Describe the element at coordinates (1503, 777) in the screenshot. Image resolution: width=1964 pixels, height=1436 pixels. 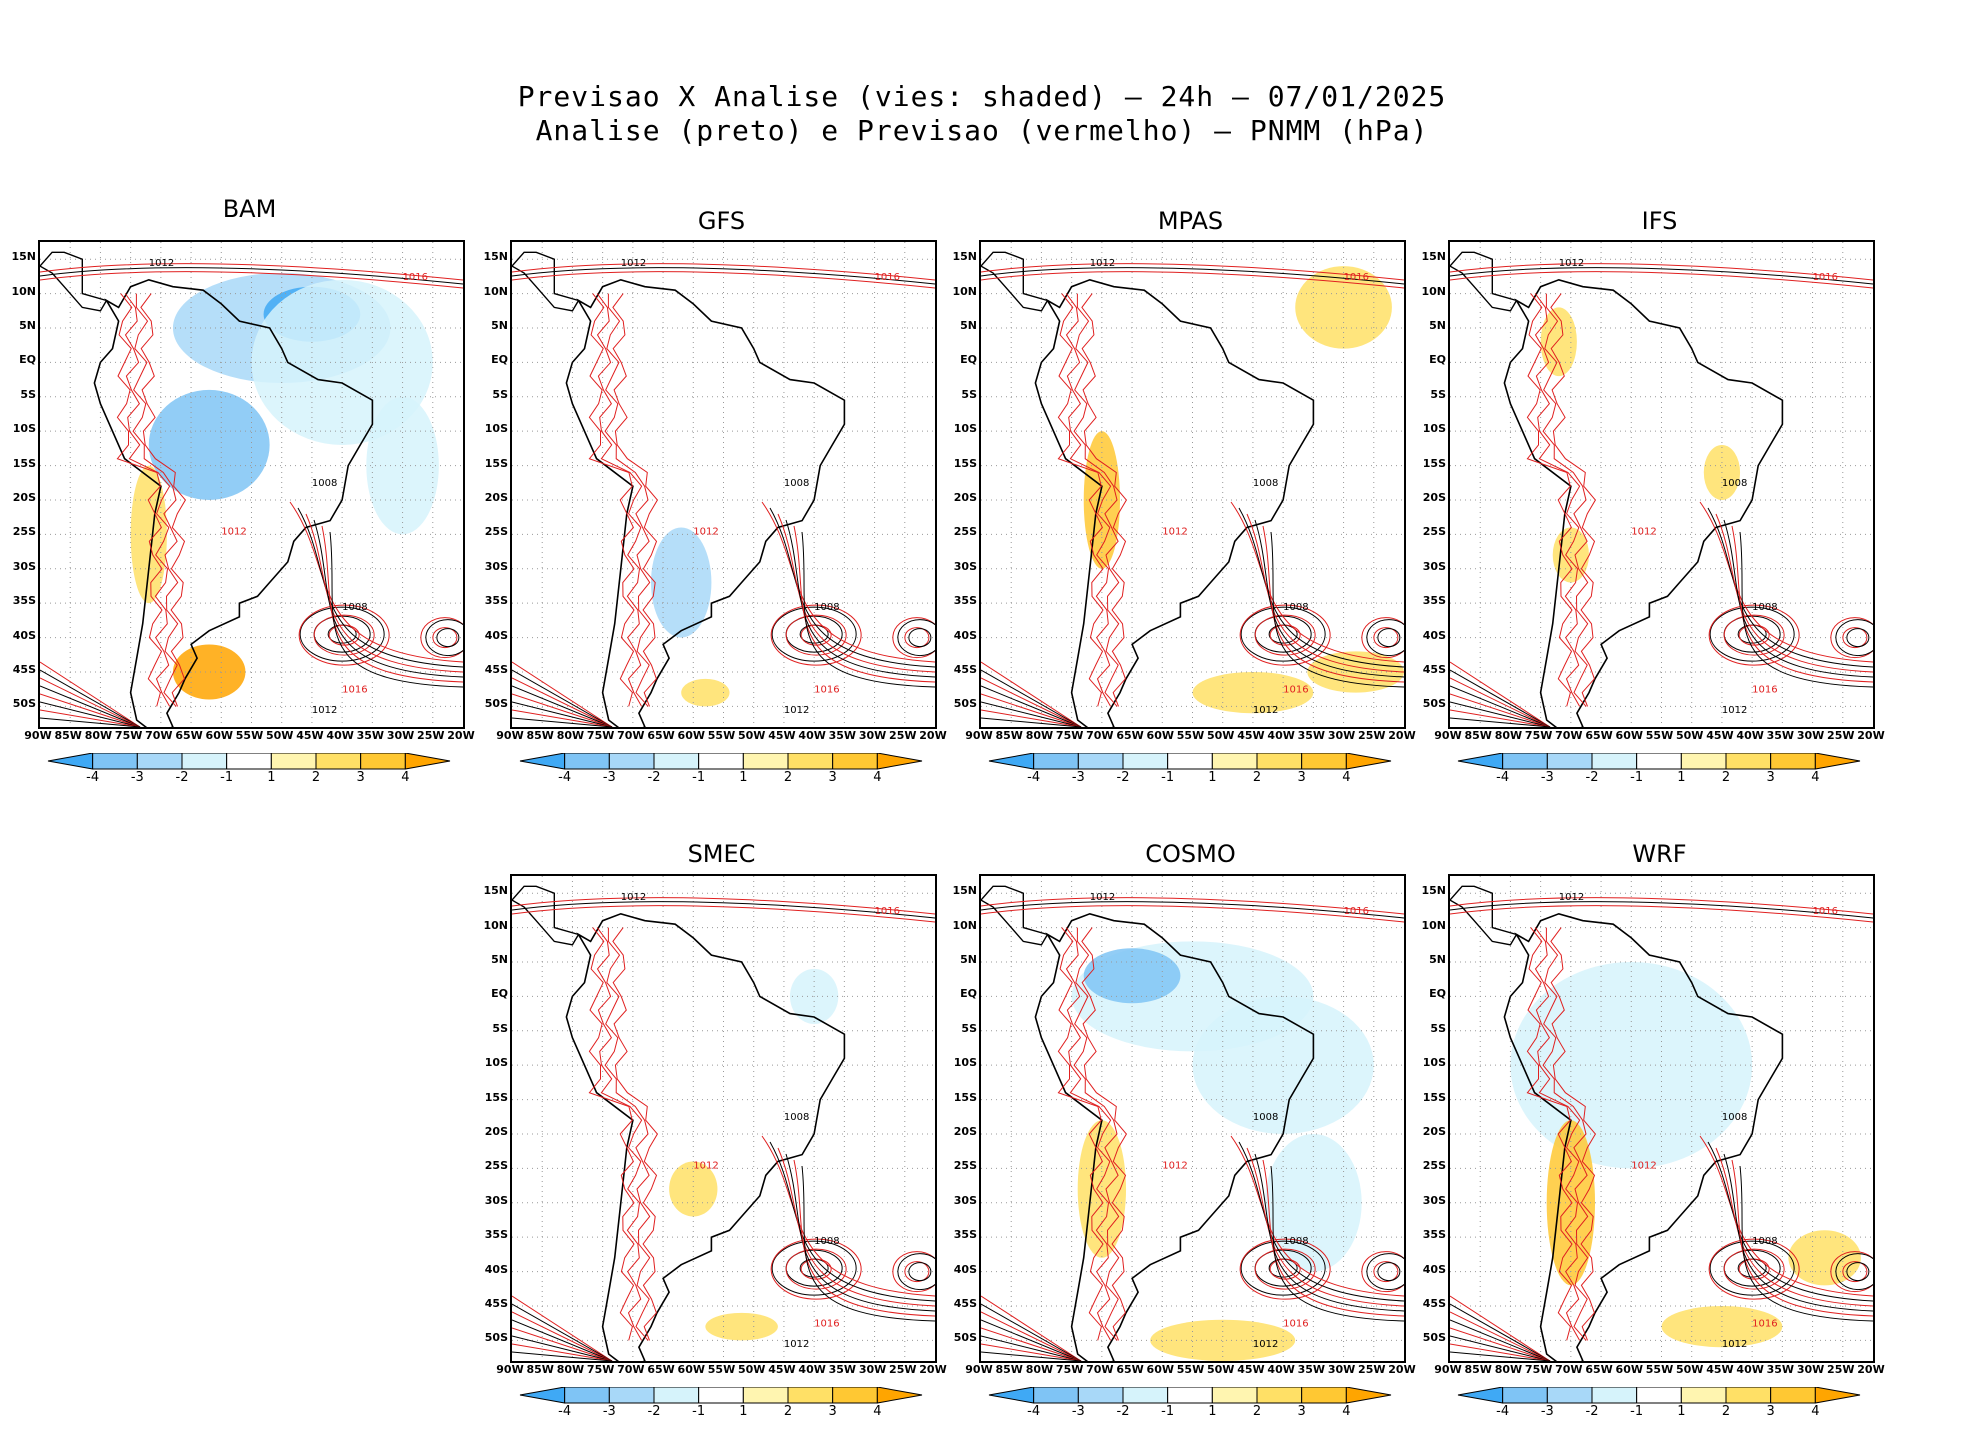
I see `colorbar-tick: -4` at that location.